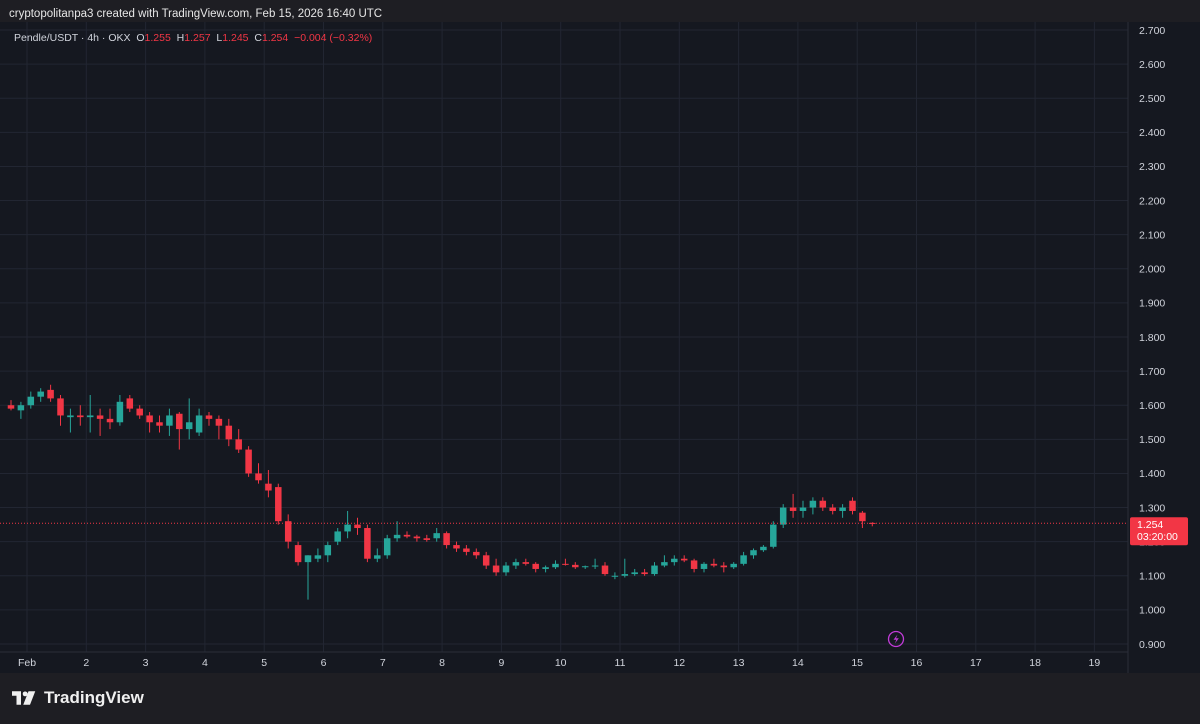 This screenshot has width=1200, height=724. I want to click on date-tick-label: 2, so click(86, 663).